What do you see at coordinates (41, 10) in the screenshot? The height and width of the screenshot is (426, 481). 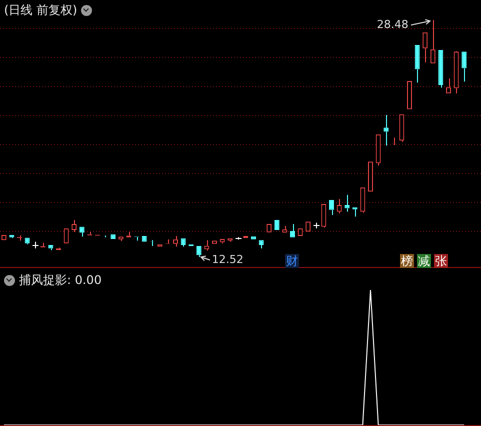 I see `chart-title: (日线 前复权)` at bounding box center [41, 10].